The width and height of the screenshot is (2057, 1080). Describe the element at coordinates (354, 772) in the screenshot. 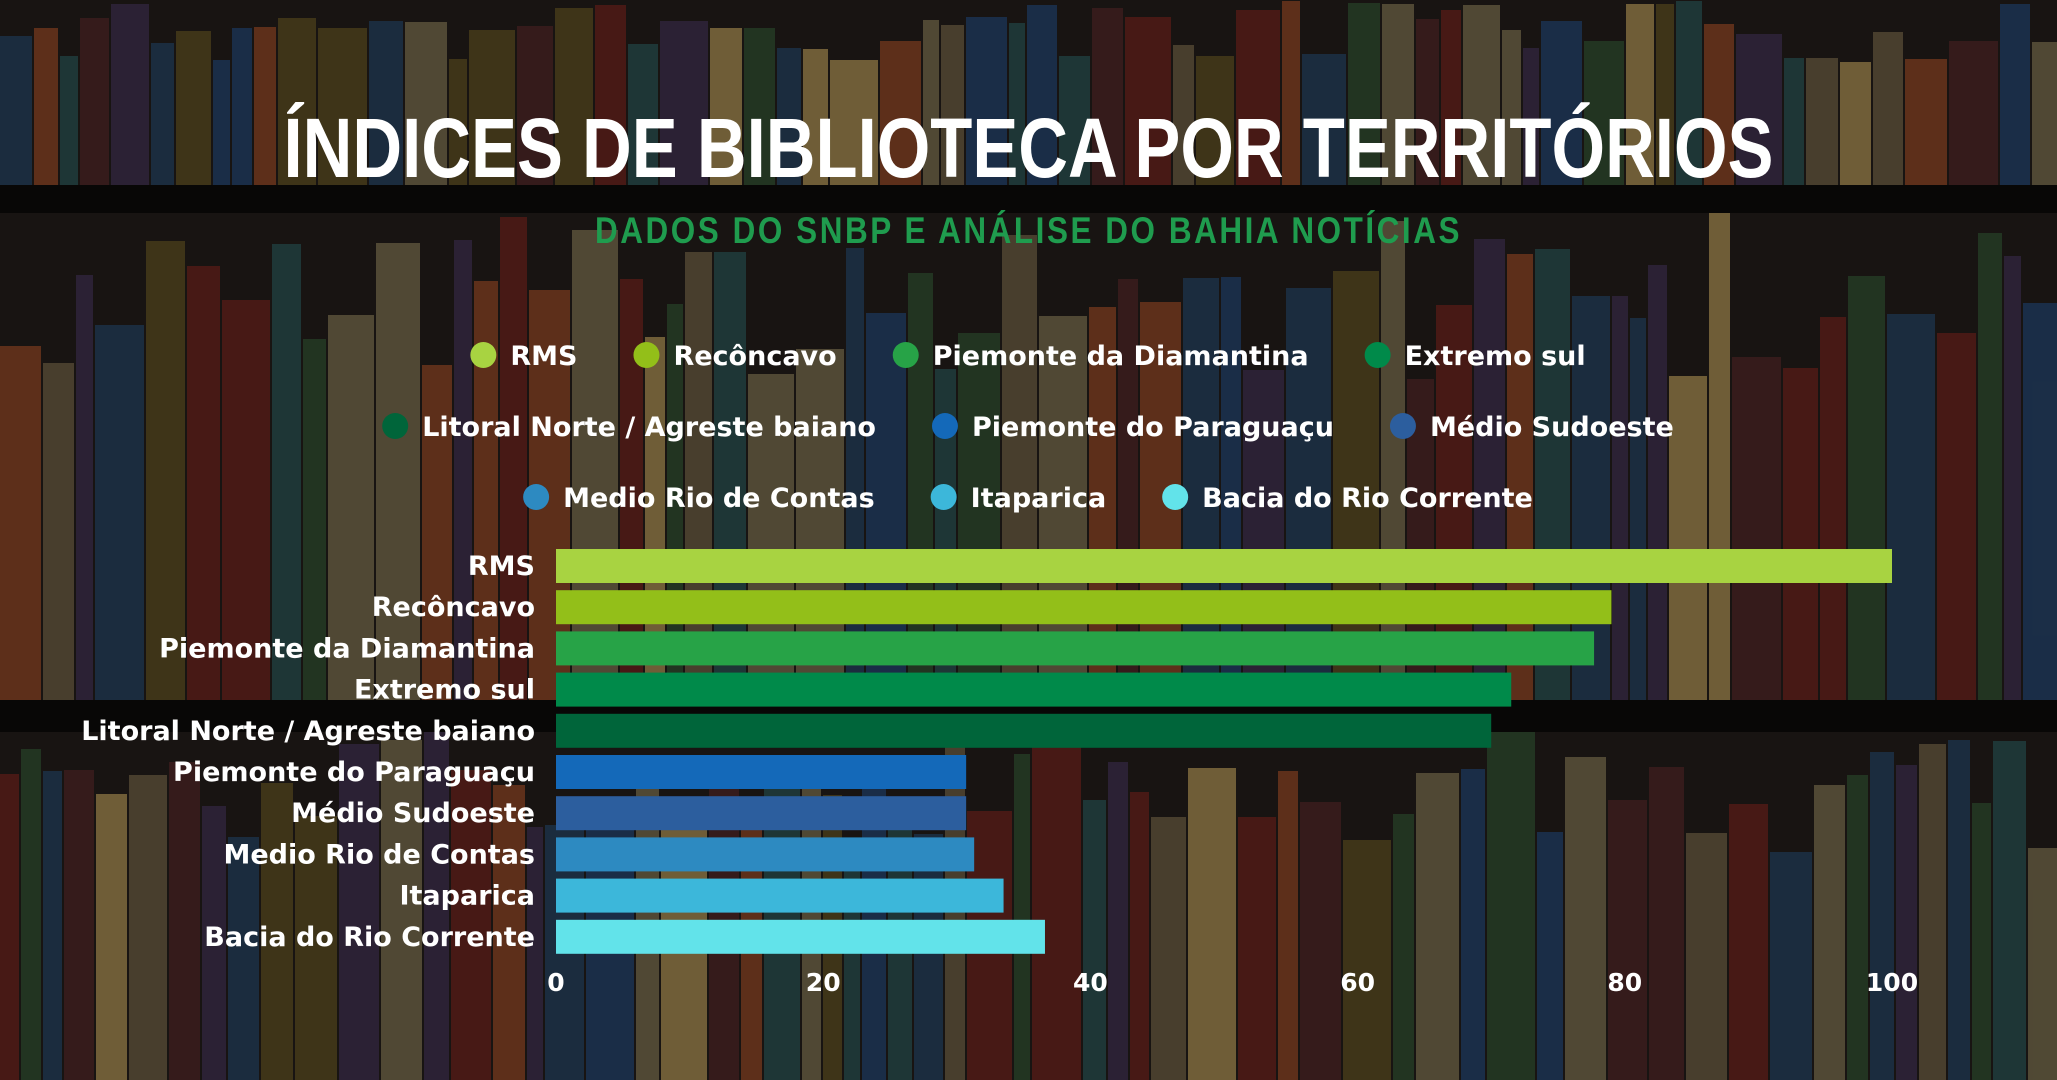

I see `category-label: Piemonte do Paraguaçu` at that location.